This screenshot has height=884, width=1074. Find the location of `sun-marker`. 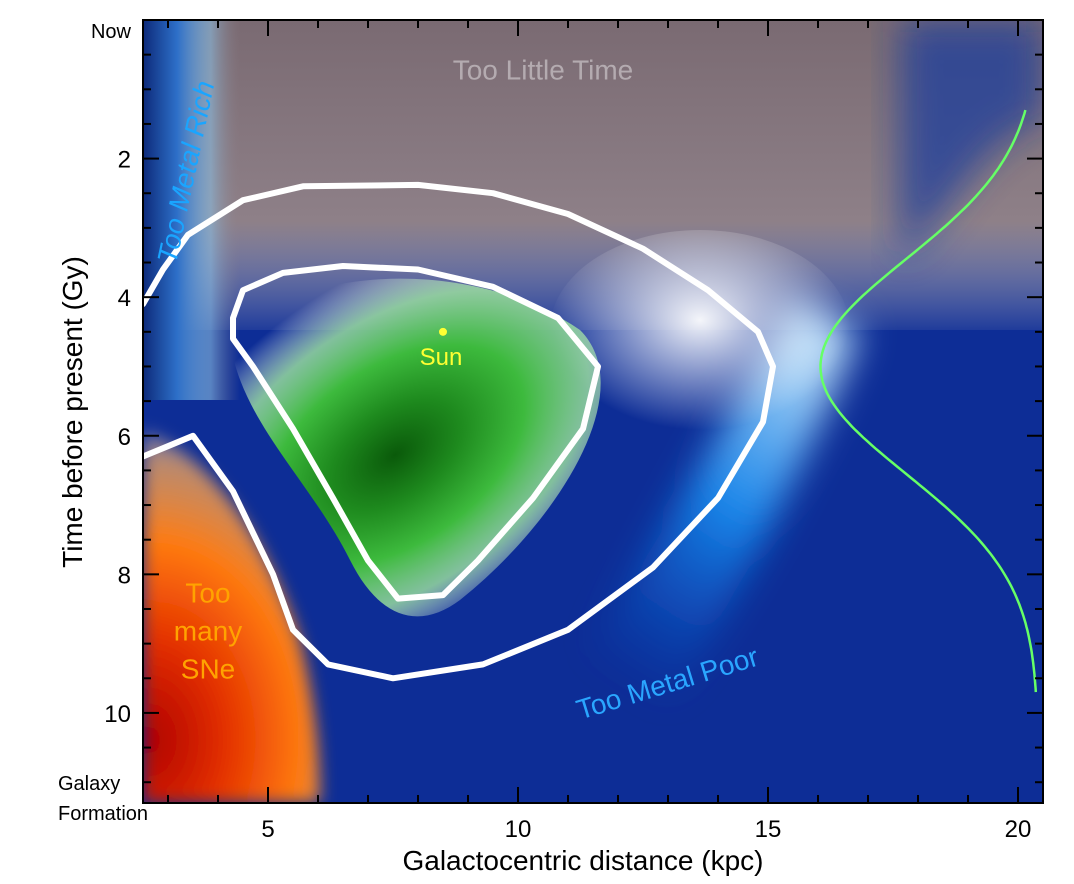

sun-marker is located at coordinates (443, 331).